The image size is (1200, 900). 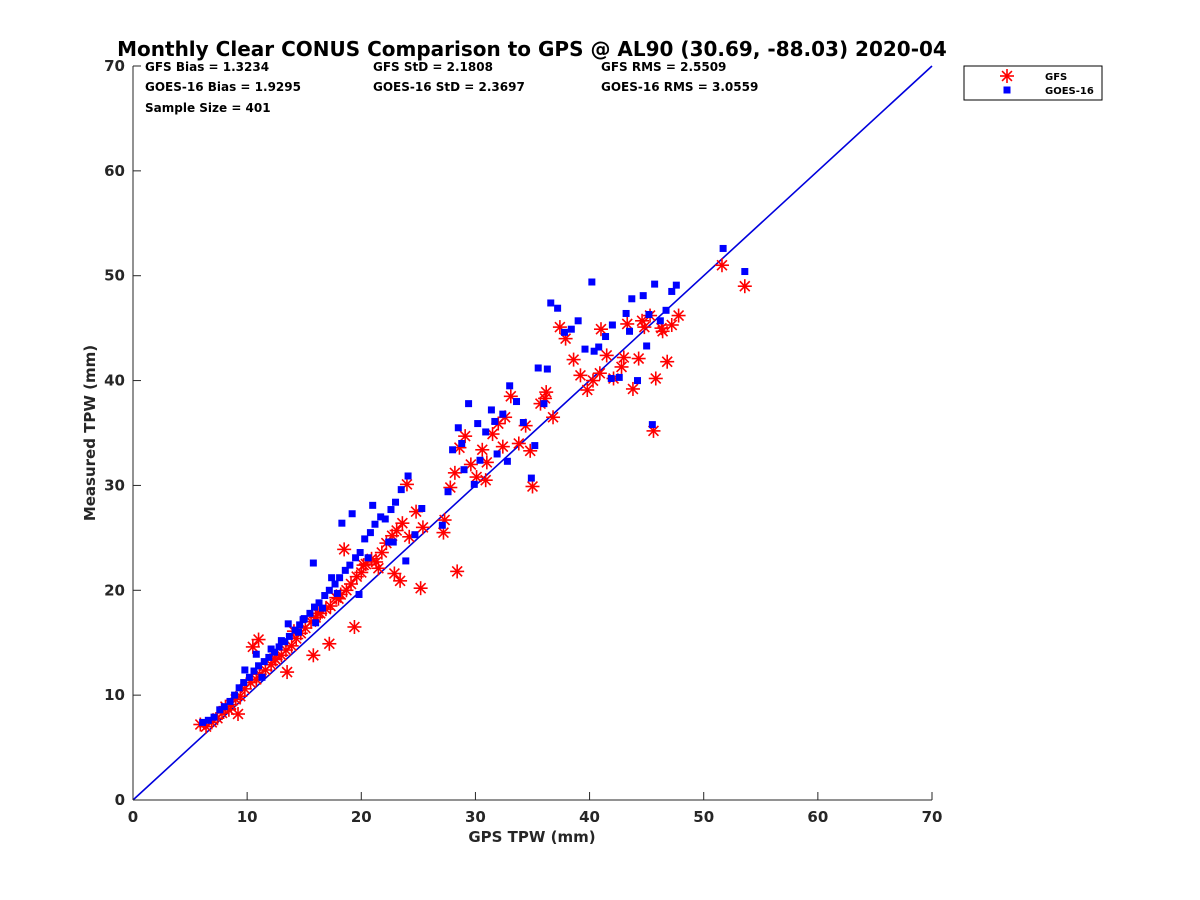 I want to click on legend-entry-label: GOES-16, so click(x=1069, y=91).